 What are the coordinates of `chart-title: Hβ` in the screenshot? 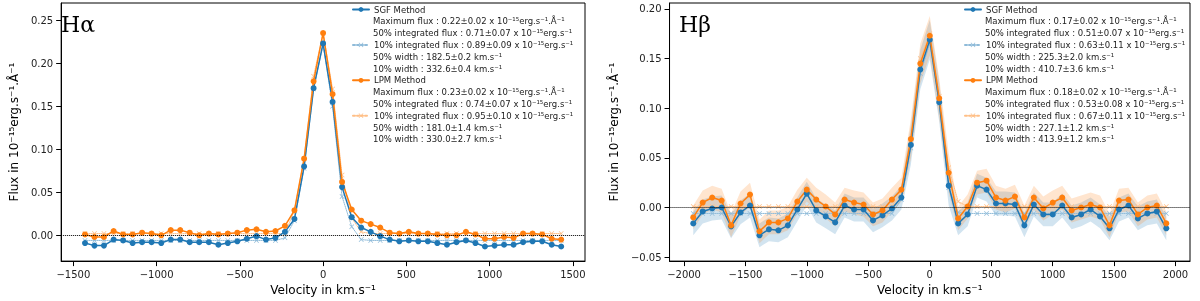 It's located at (695, 24).